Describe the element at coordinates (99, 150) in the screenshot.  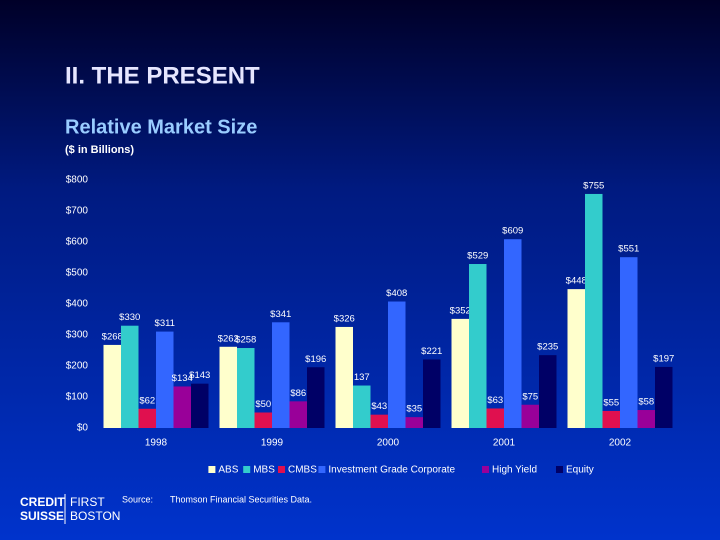
I see `chart-subtitle: ($ in Billions)` at that location.